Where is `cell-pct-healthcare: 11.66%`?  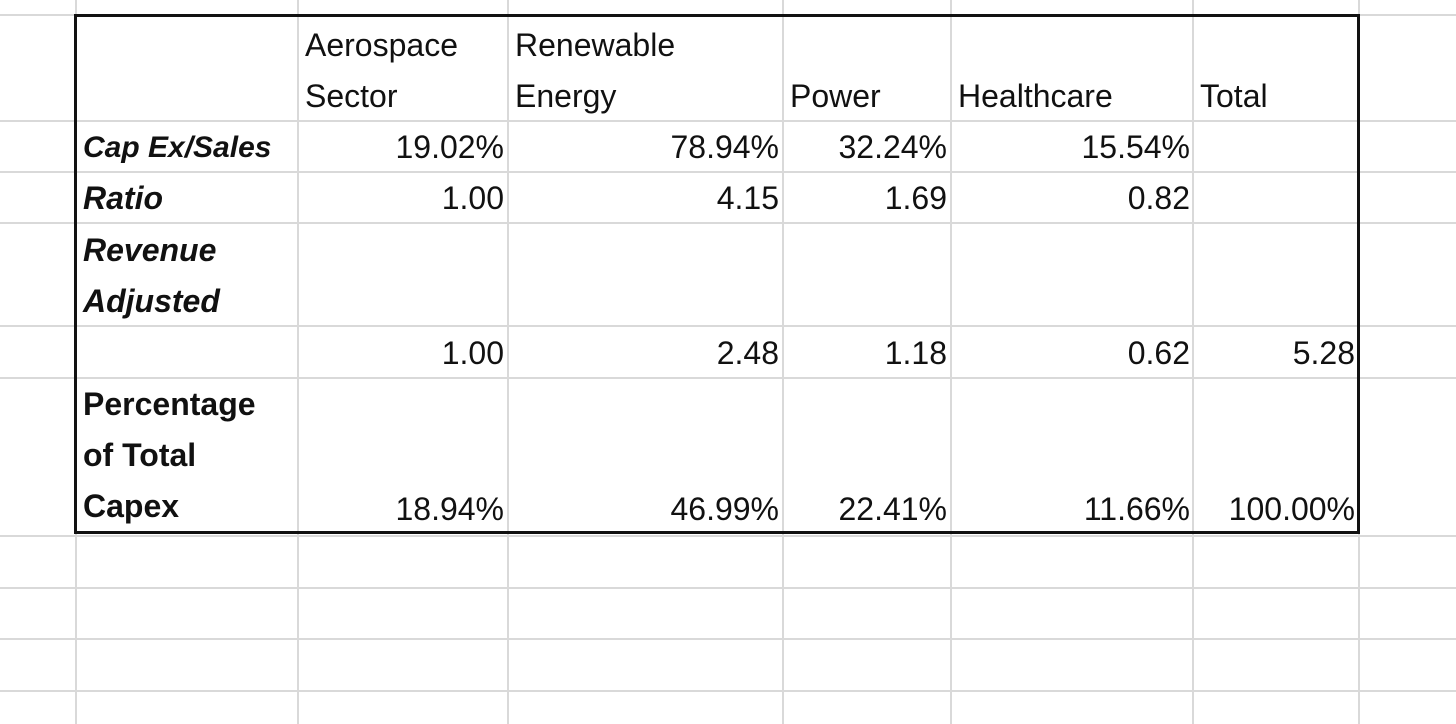
cell-pct-healthcare: 11.66% is located at coordinates (1136, 509).